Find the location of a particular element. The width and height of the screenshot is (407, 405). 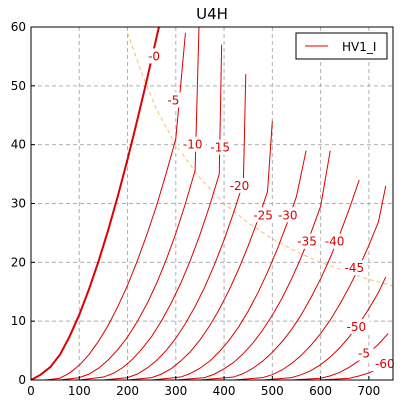

curve-label: -40 is located at coordinates (335, 242).